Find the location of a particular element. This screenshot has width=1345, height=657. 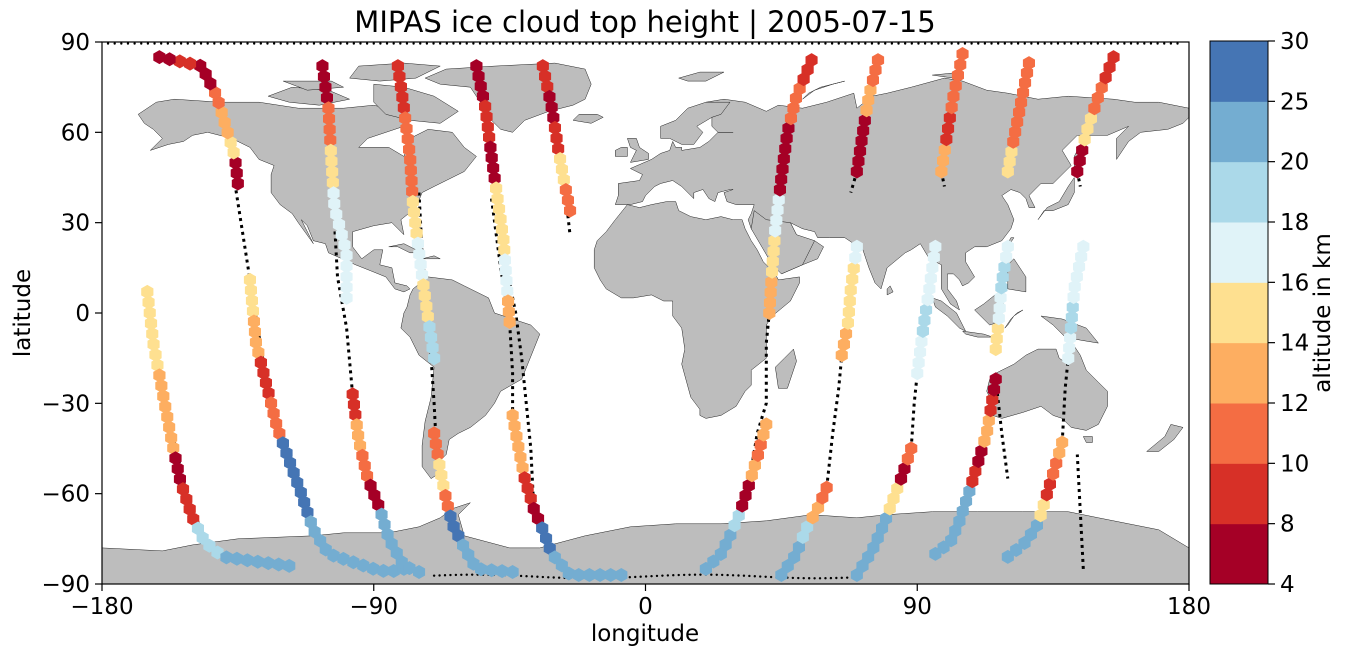

colorbar-segment is located at coordinates (1239, 71).